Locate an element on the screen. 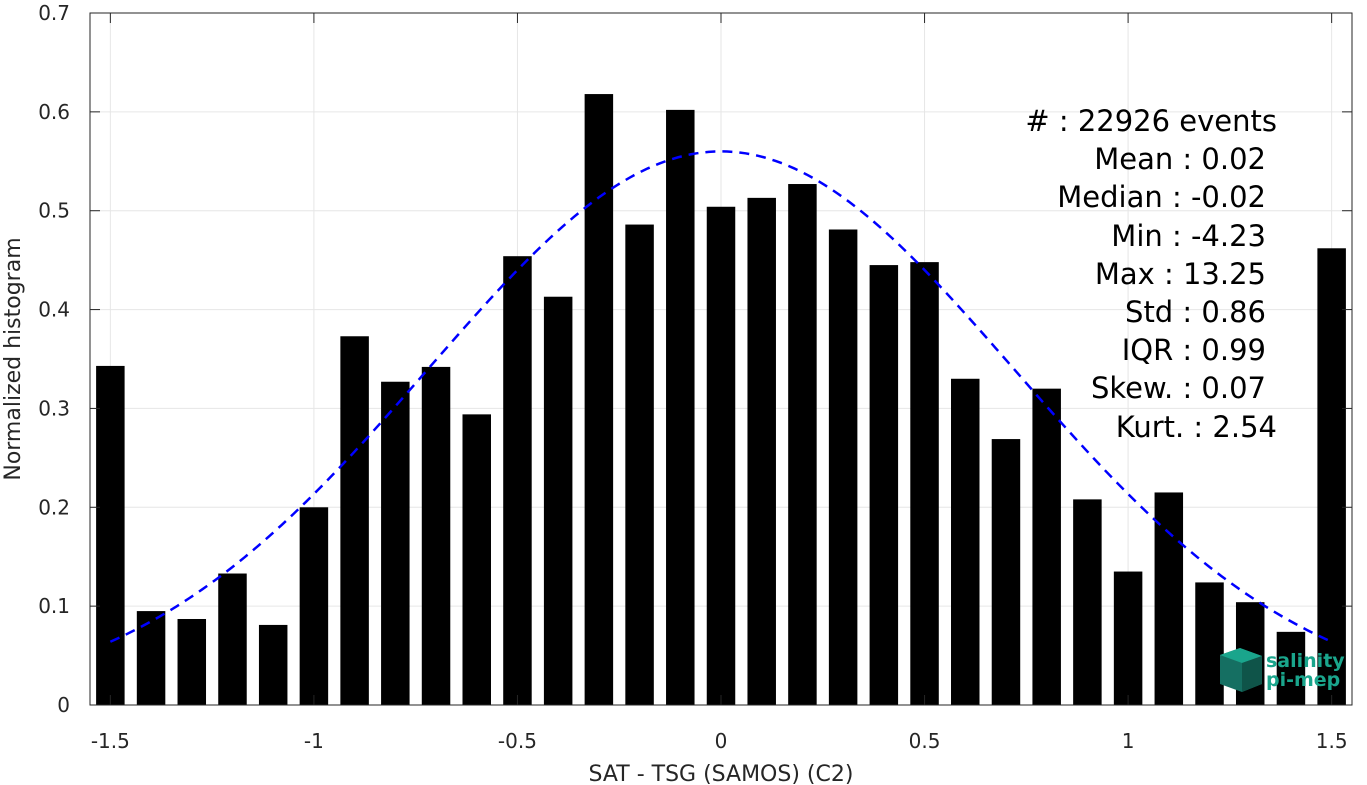 The width and height of the screenshot is (1367, 785). logo-line2: pi-mep is located at coordinates (1303, 680).